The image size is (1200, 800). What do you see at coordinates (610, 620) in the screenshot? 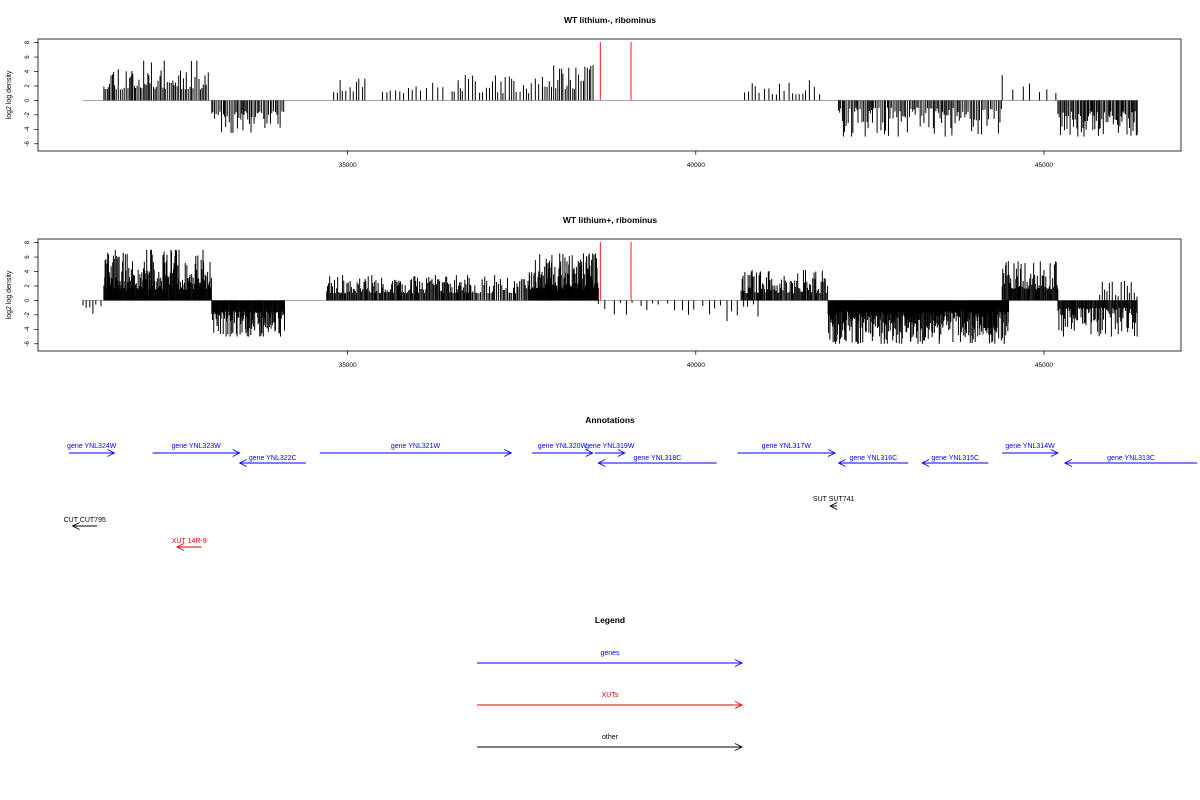
I see `legend-title: Legend` at bounding box center [610, 620].